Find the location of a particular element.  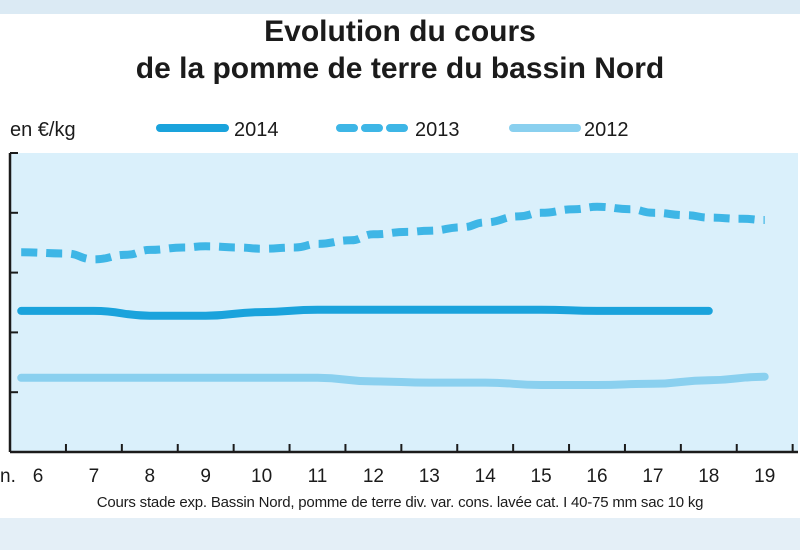

x-tick-label-11: 11 is located at coordinates (318, 476).